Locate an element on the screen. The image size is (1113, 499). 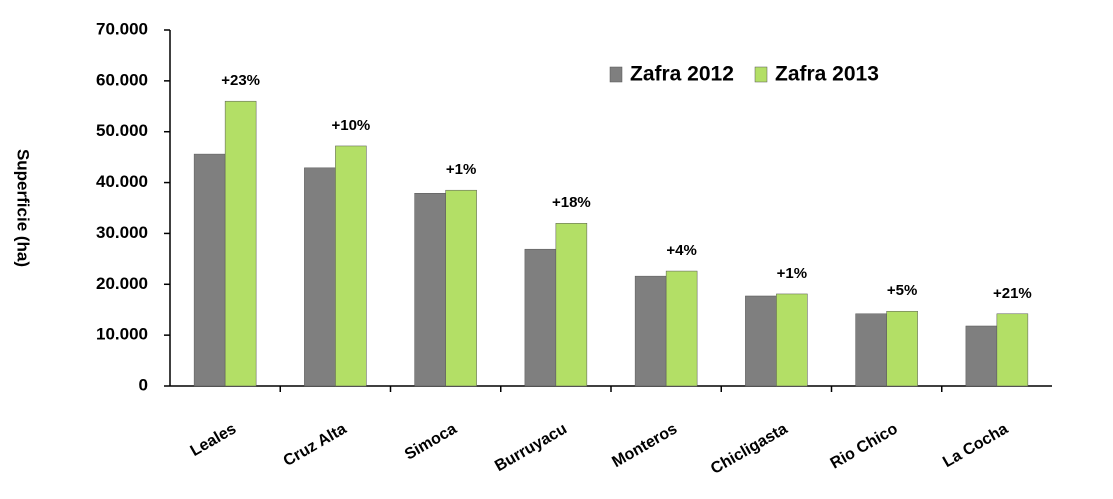
y-tick-label: 0 is located at coordinates (143, 384).